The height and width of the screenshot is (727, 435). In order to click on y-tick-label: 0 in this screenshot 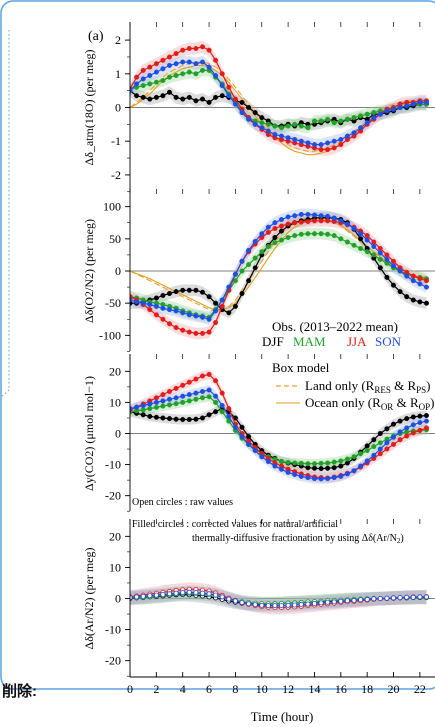, I will do `click(118, 271)`.